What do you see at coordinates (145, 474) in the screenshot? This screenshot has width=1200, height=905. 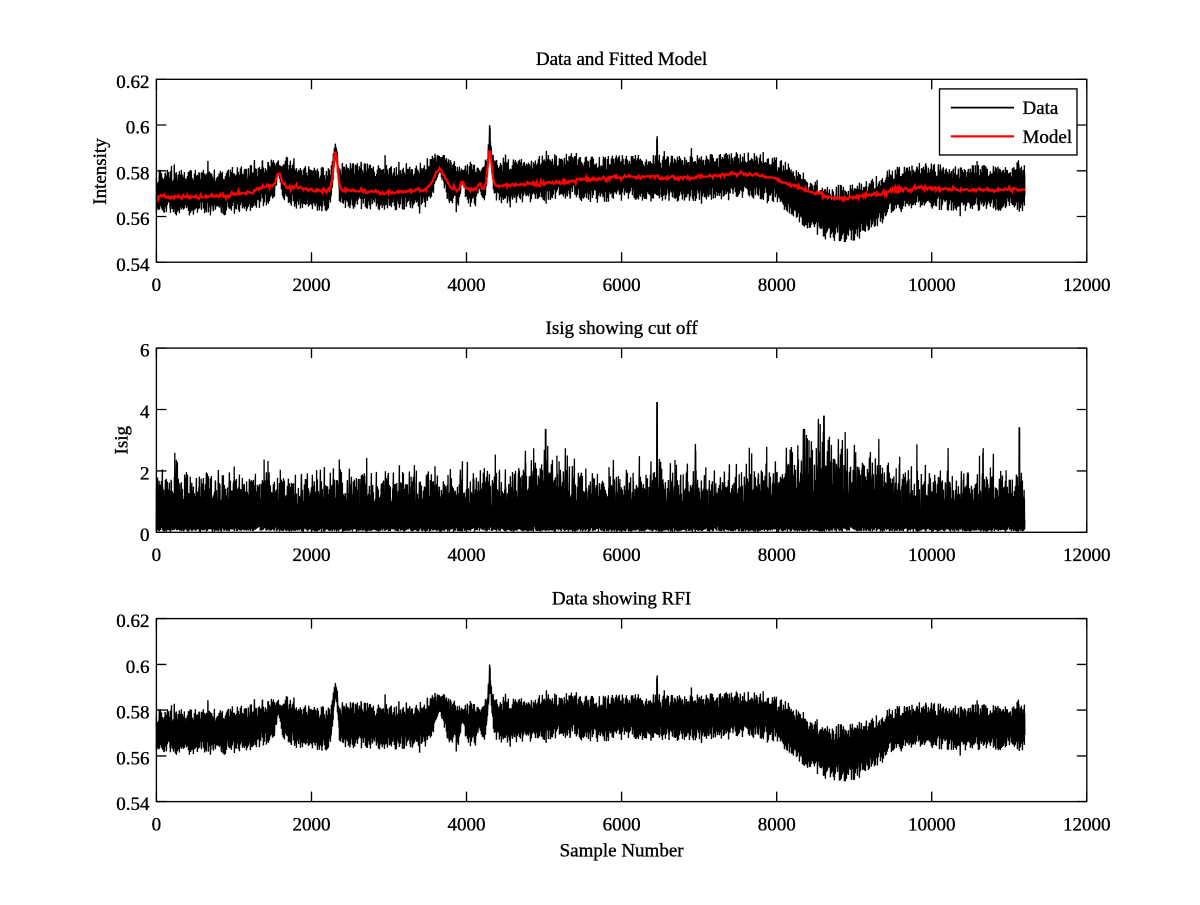 I see `svg-text: 2` at bounding box center [145, 474].